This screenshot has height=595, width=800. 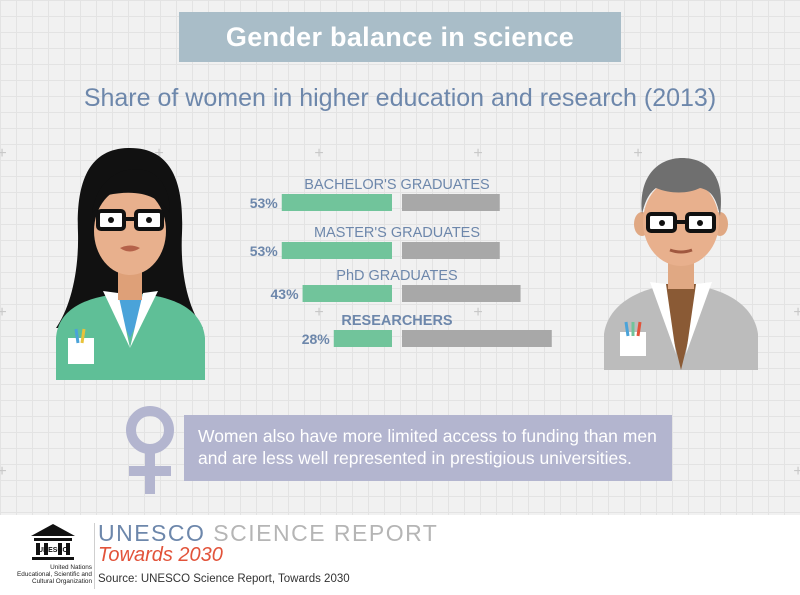 What do you see at coordinates (285, 294) in the screenshot?
I see `value-label: 43%` at bounding box center [285, 294].